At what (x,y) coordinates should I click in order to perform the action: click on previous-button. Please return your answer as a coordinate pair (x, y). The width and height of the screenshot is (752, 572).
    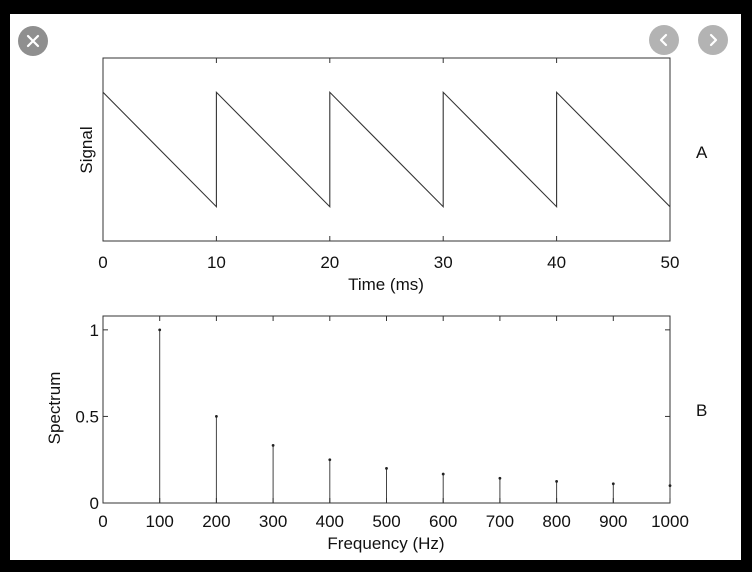
    Looking at the image, I should click on (664, 40).